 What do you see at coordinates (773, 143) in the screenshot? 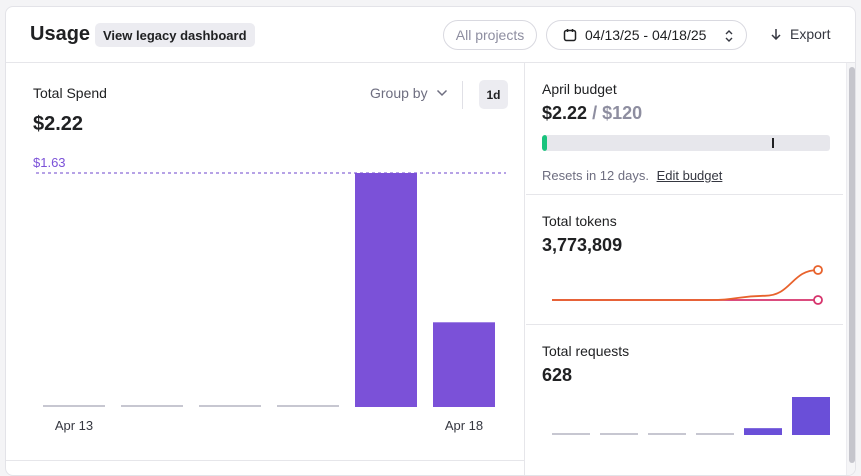
I see `budget-threshold-marker` at bounding box center [773, 143].